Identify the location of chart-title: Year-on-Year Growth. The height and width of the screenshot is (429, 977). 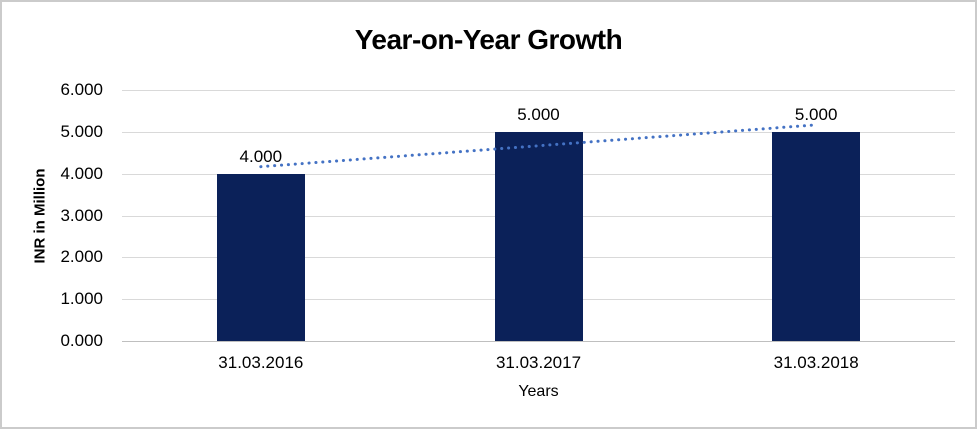
(488, 39).